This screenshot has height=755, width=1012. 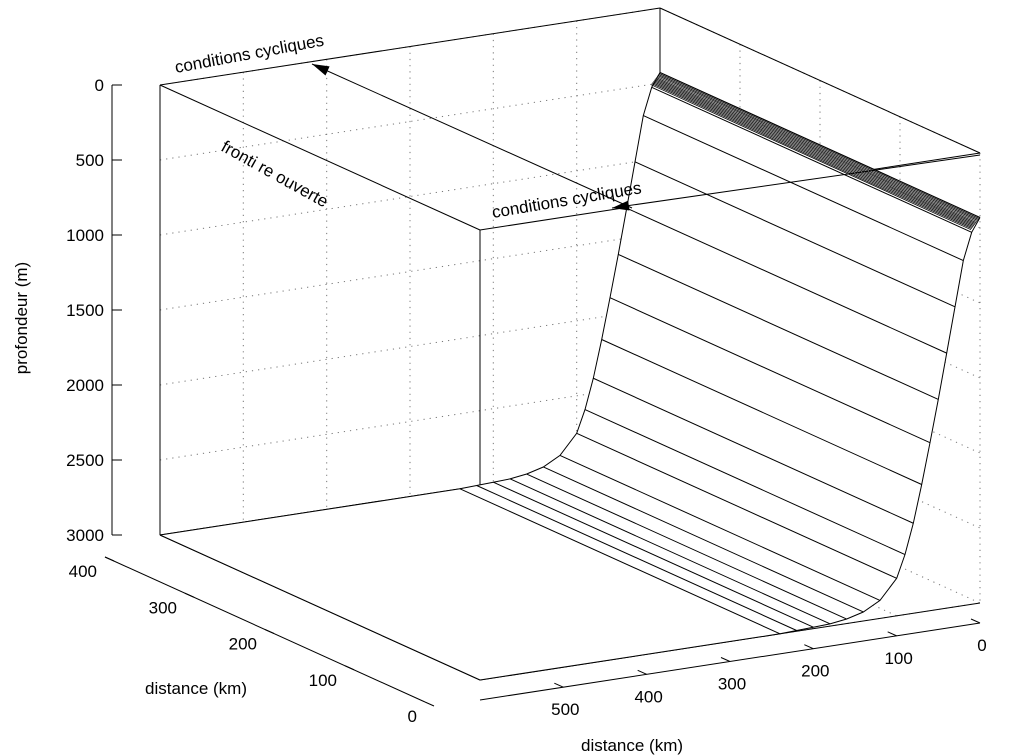 What do you see at coordinates (472, 136) in the screenshot?
I see `arrow-to-cyclic-top` at bounding box center [472, 136].